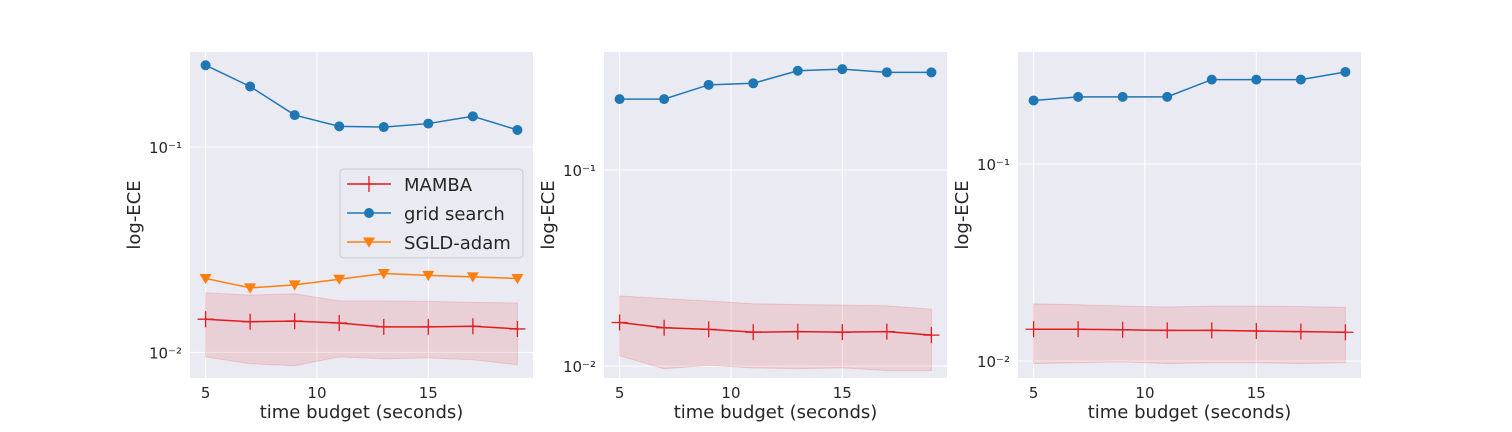 The height and width of the screenshot is (432, 1512). Describe the element at coordinates (361, 280) in the screenshot. I see `sgld-adam-line` at that location.